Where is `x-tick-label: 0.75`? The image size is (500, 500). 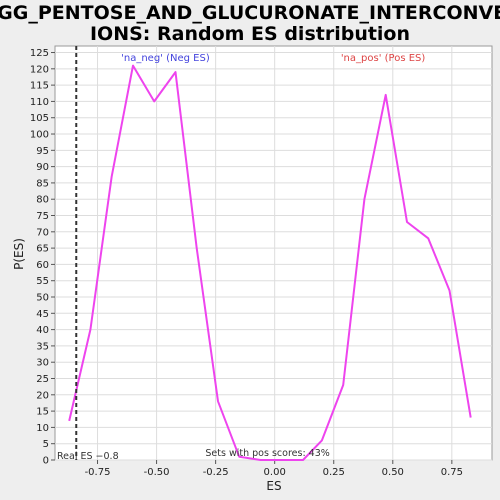
x-tick-label: 0.75 is located at coordinates (452, 472).